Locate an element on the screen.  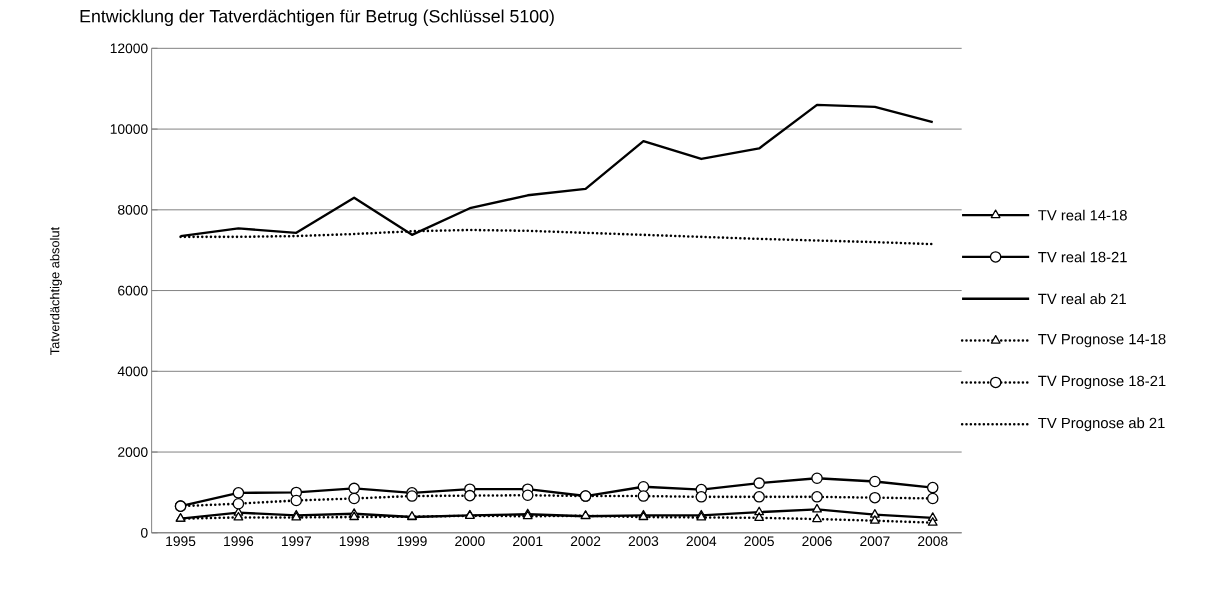
legend-label: TV Prognose 18-21 is located at coordinates (1102, 382).